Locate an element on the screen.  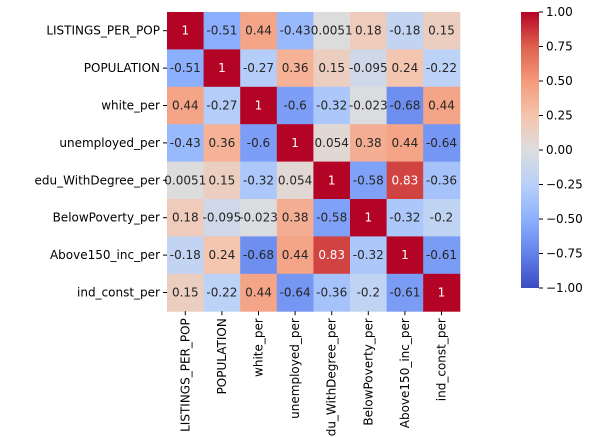
colorbar-tick-label: 0.75 is located at coordinates (559, 47).